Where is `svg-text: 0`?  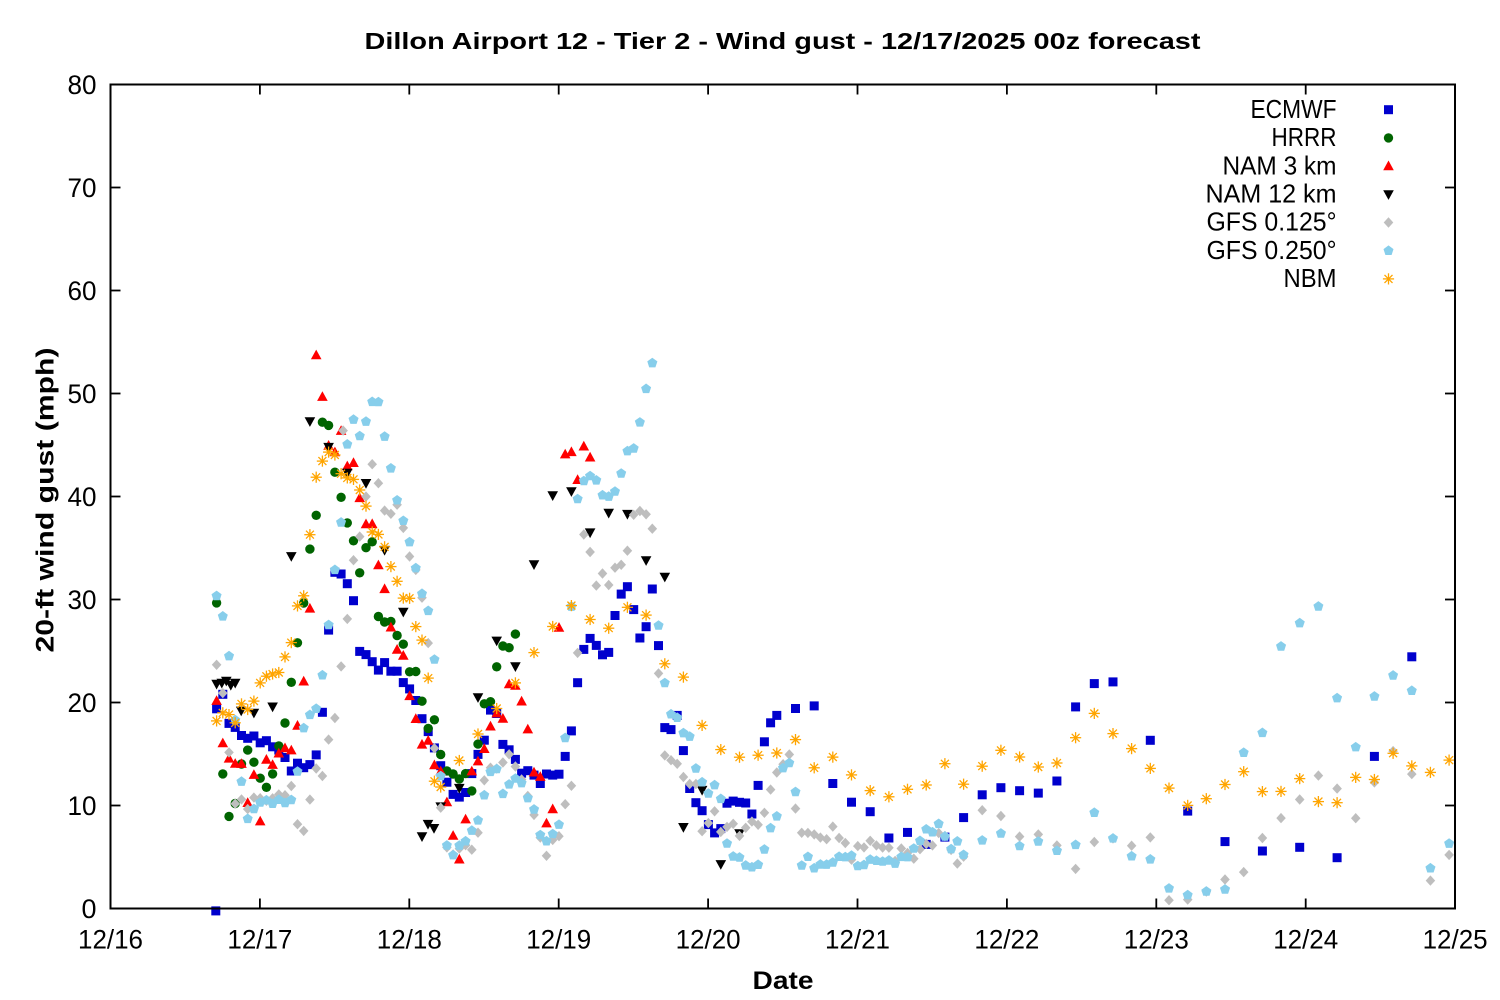
svg-text: 0 is located at coordinates (89, 909).